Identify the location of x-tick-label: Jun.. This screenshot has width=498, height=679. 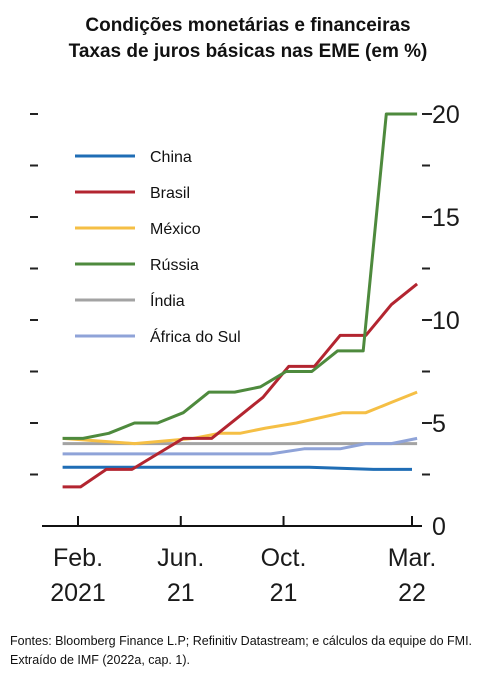
(180, 558).